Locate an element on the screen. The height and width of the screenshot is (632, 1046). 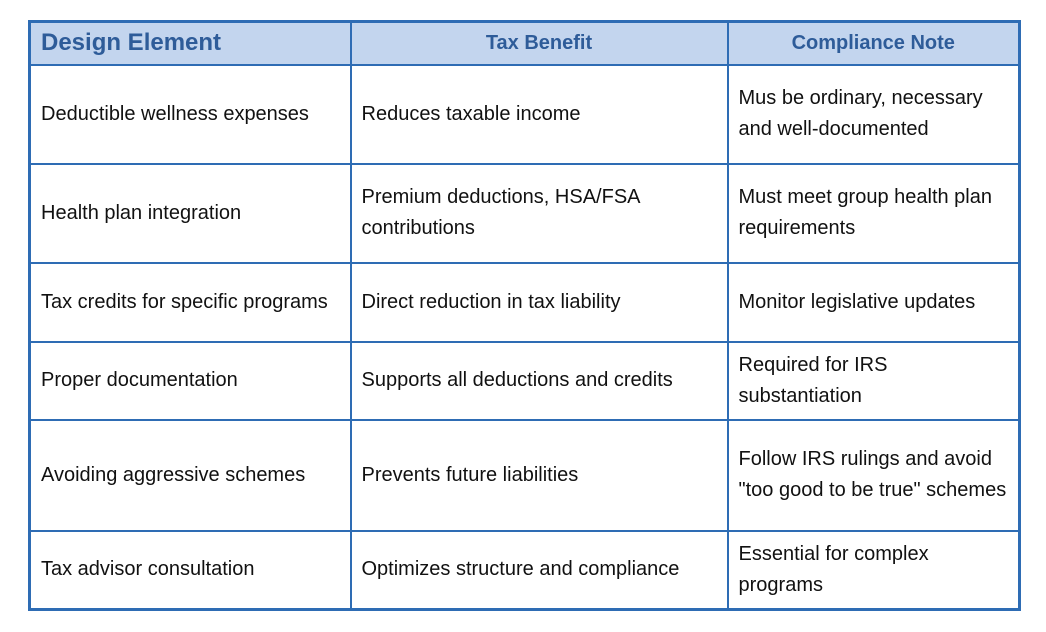
column-header-tax-benefit: Tax Benefit is located at coordinates (539, 43).